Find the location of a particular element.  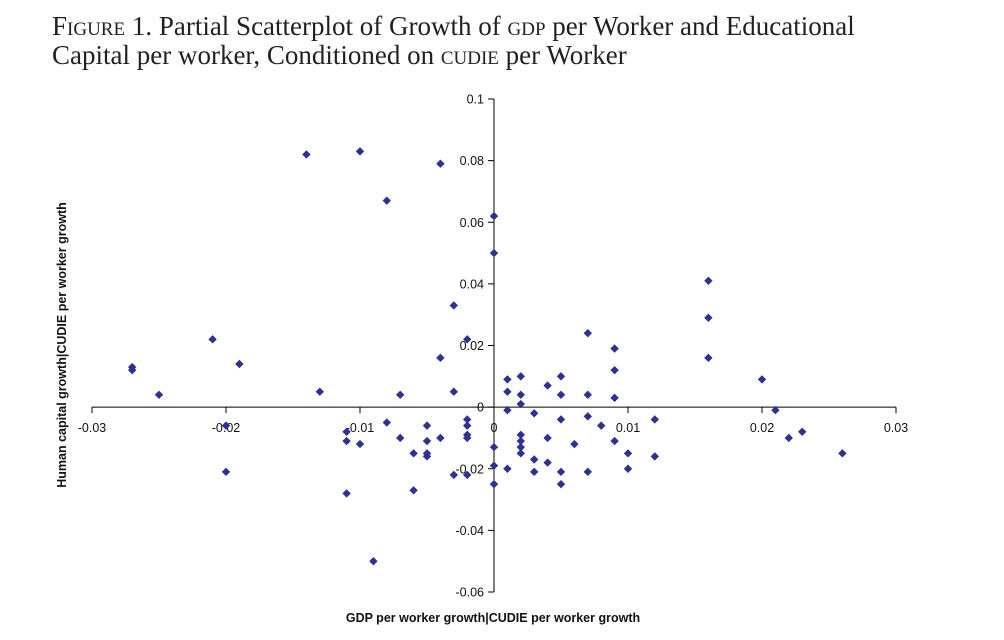

y-tick-label: 0.04 is located at coordinates (472, 284).